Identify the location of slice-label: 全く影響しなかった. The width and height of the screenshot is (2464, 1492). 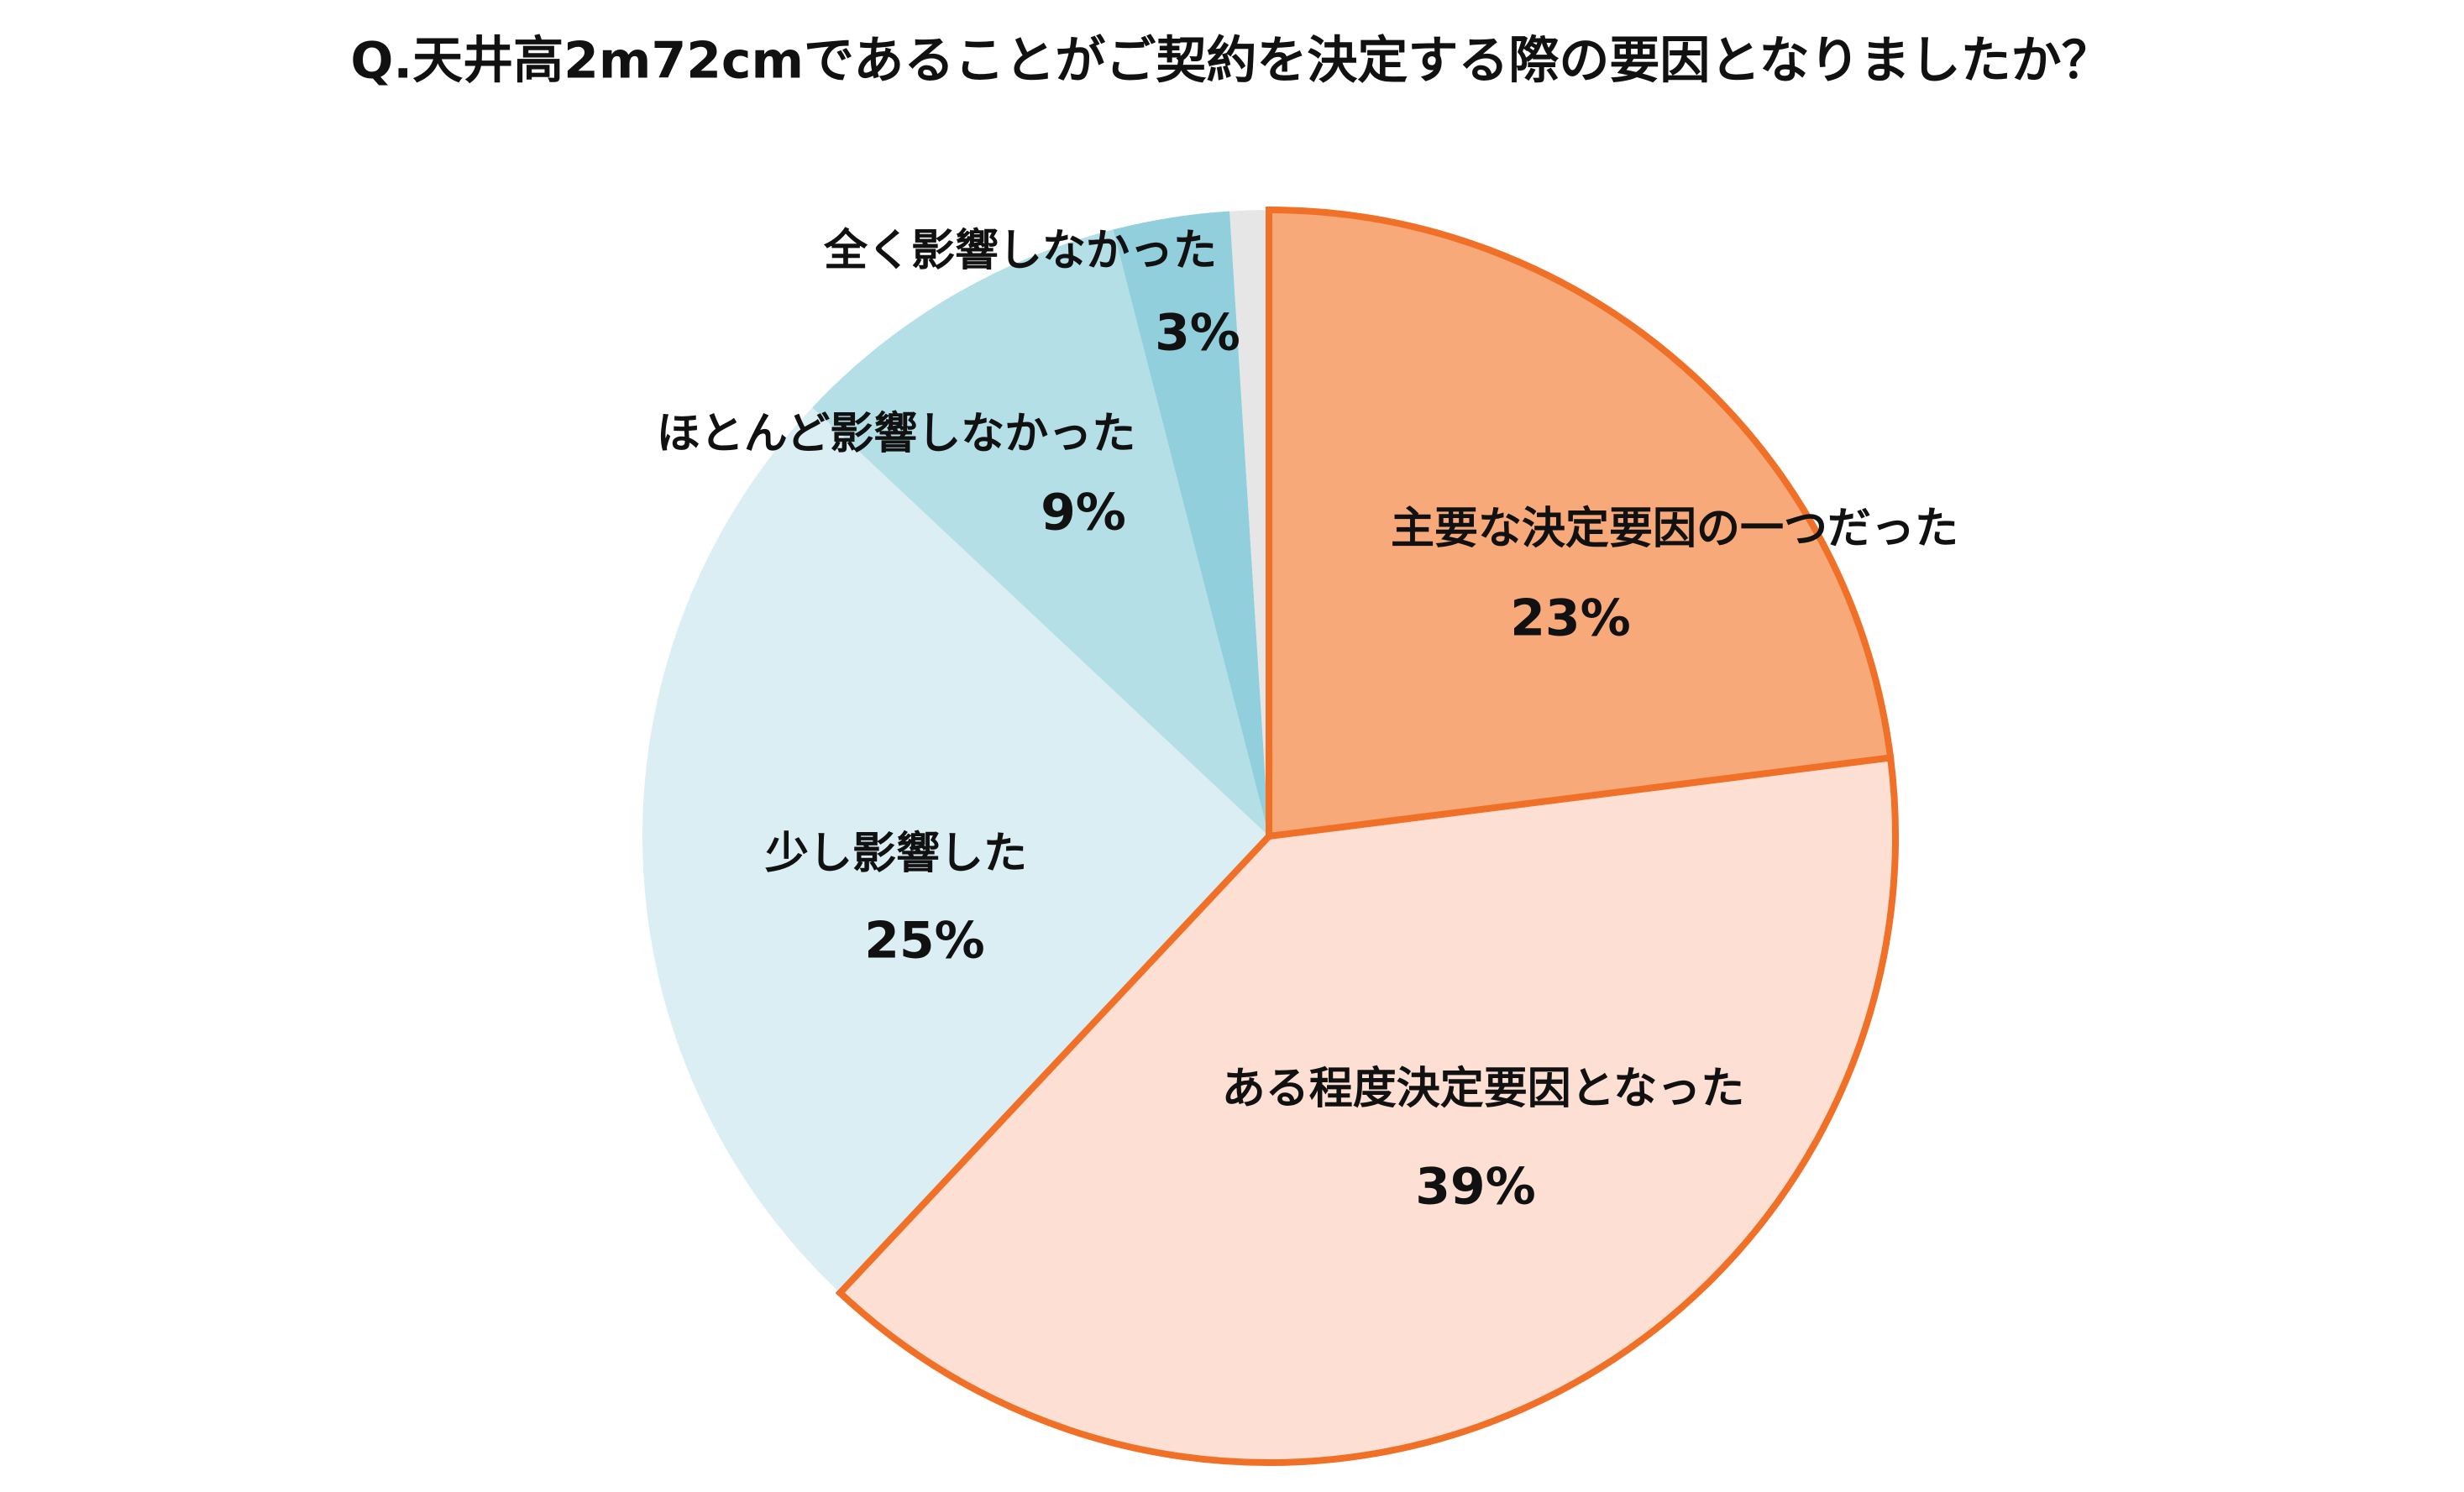
(1020, 251).